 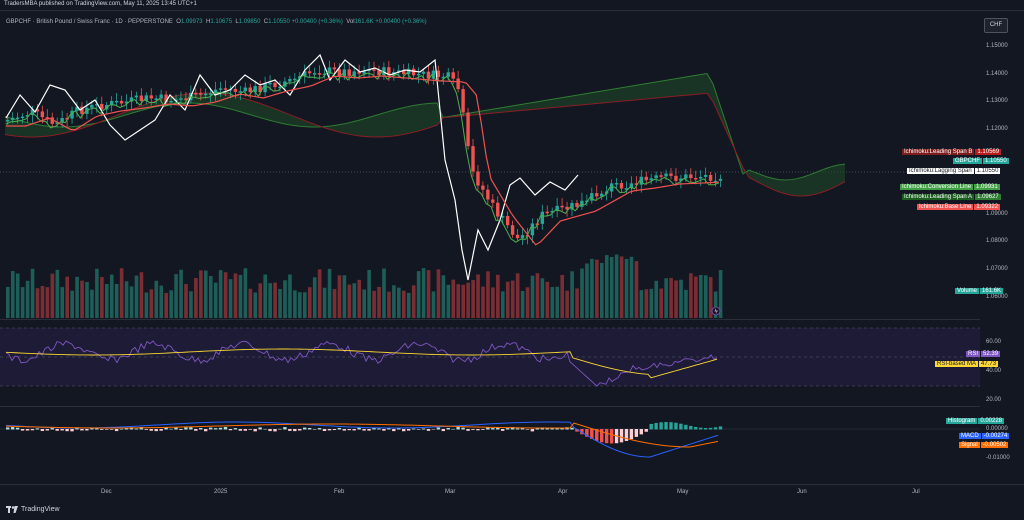 I want to click on time-label-mar: Mar, so click(x=450, y=492).